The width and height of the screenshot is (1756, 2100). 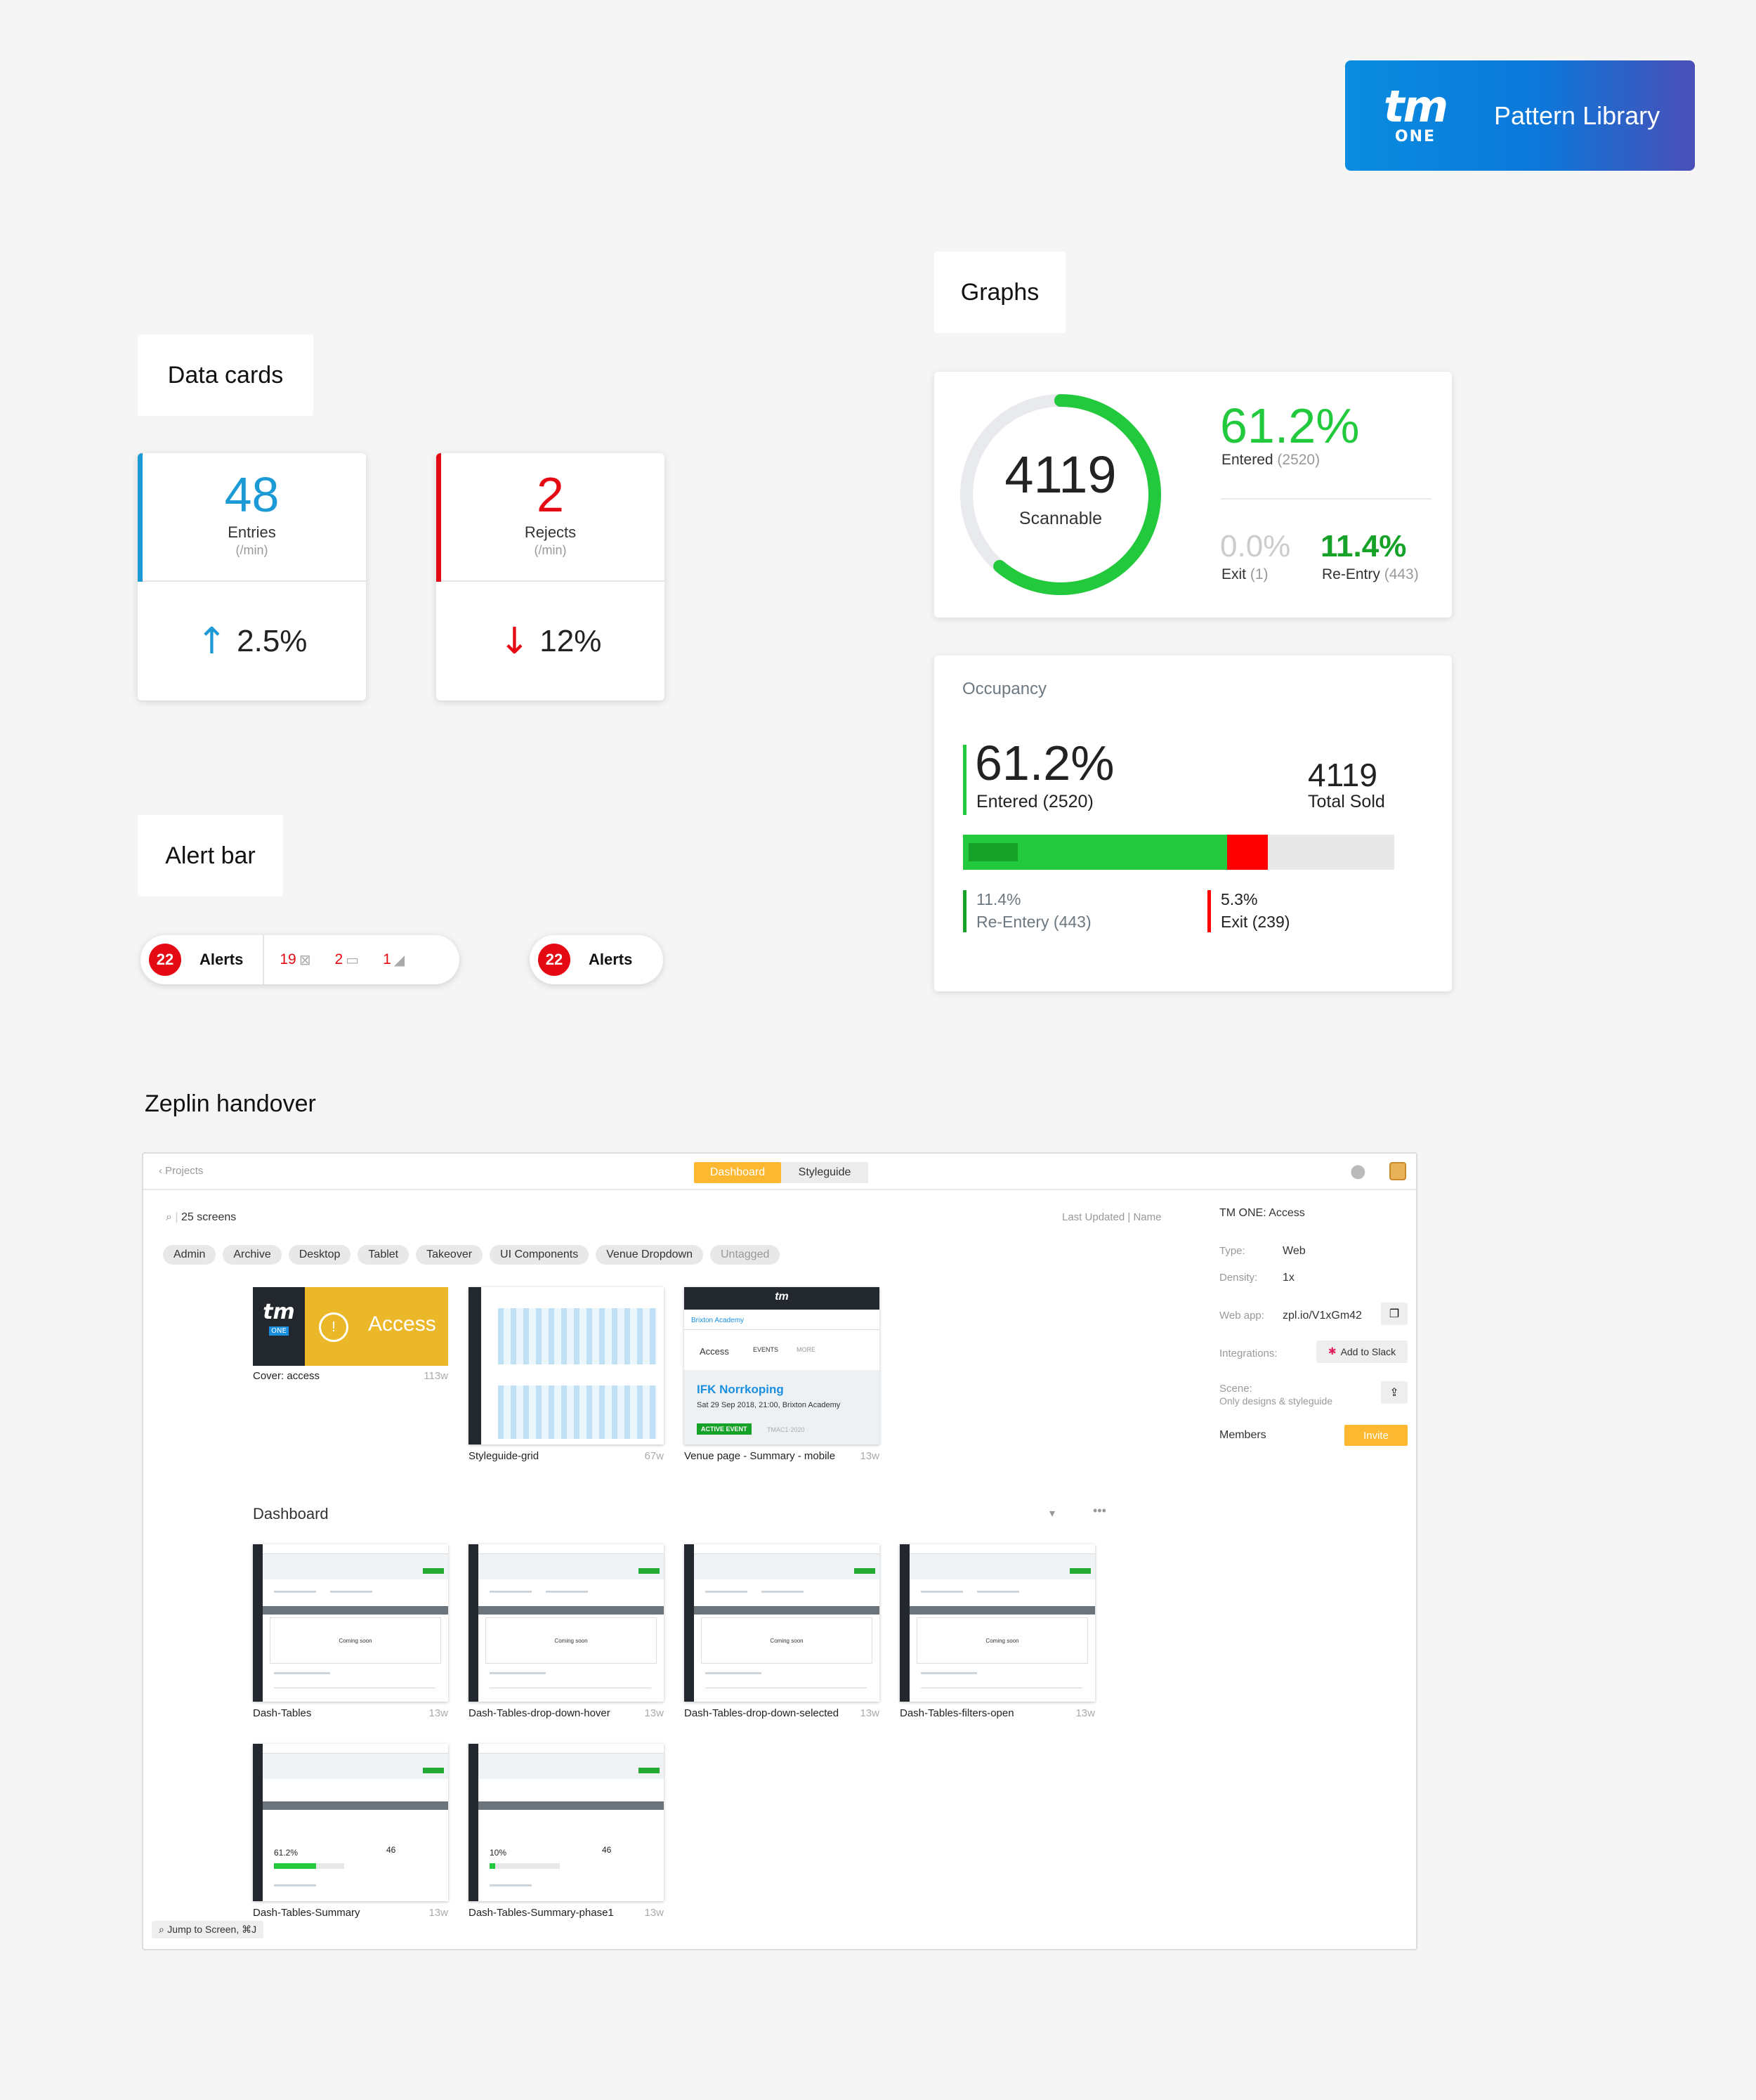 I want to click on avatar, so click(x=1397, y=1171).